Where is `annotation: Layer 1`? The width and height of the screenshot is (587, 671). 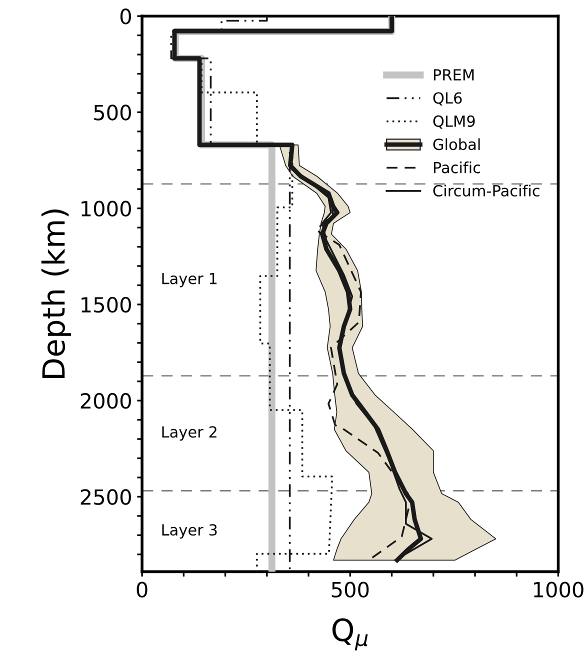 annotation: Layer 1 is located at coordinates (189, 280).